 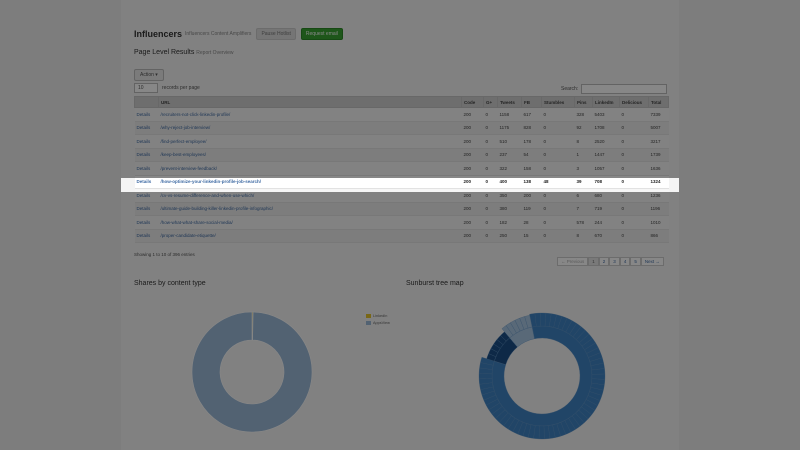 I want to click on pagination-page-2: 2, so click(x=604, y=261).